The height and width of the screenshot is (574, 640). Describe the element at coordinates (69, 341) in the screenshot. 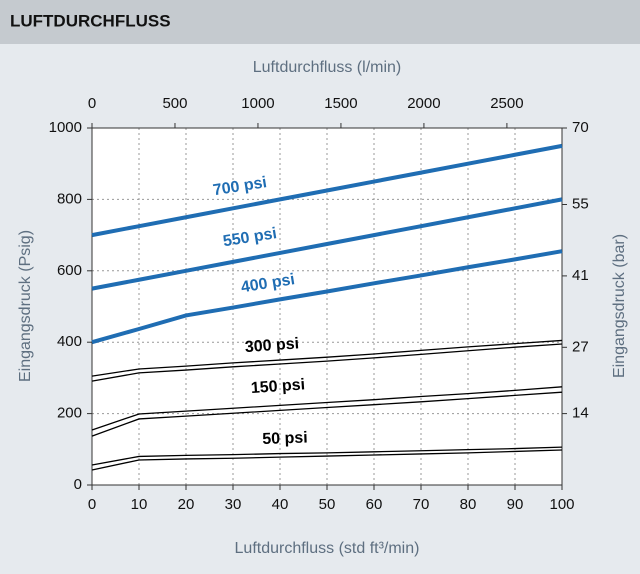

I see `y-tick-label: 400` at that location.